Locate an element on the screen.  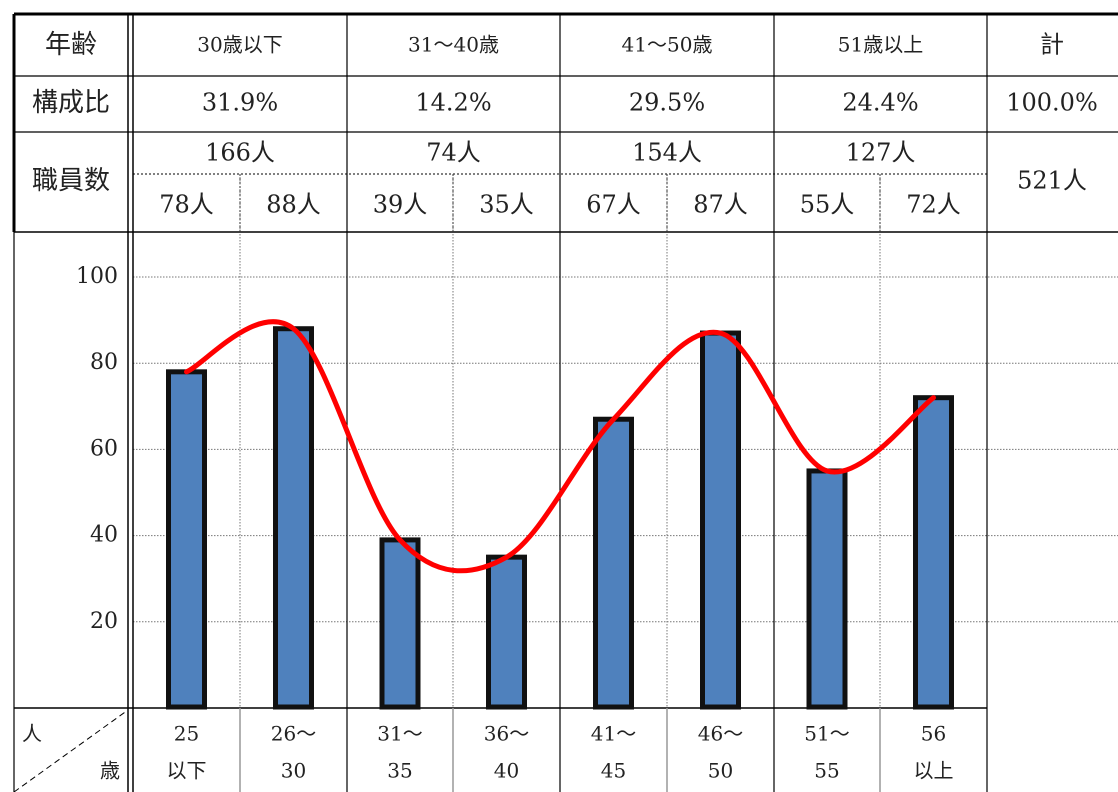
corner-diagonal is located at coordinates (71, 750).